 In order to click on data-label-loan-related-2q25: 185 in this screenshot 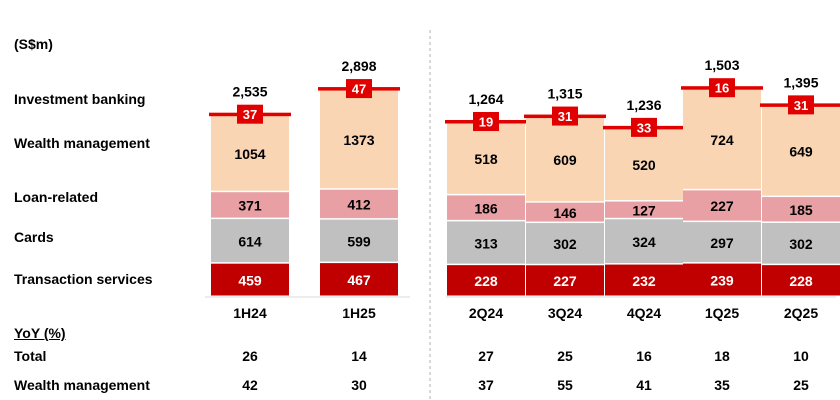, I will do `click(801, 210)`.